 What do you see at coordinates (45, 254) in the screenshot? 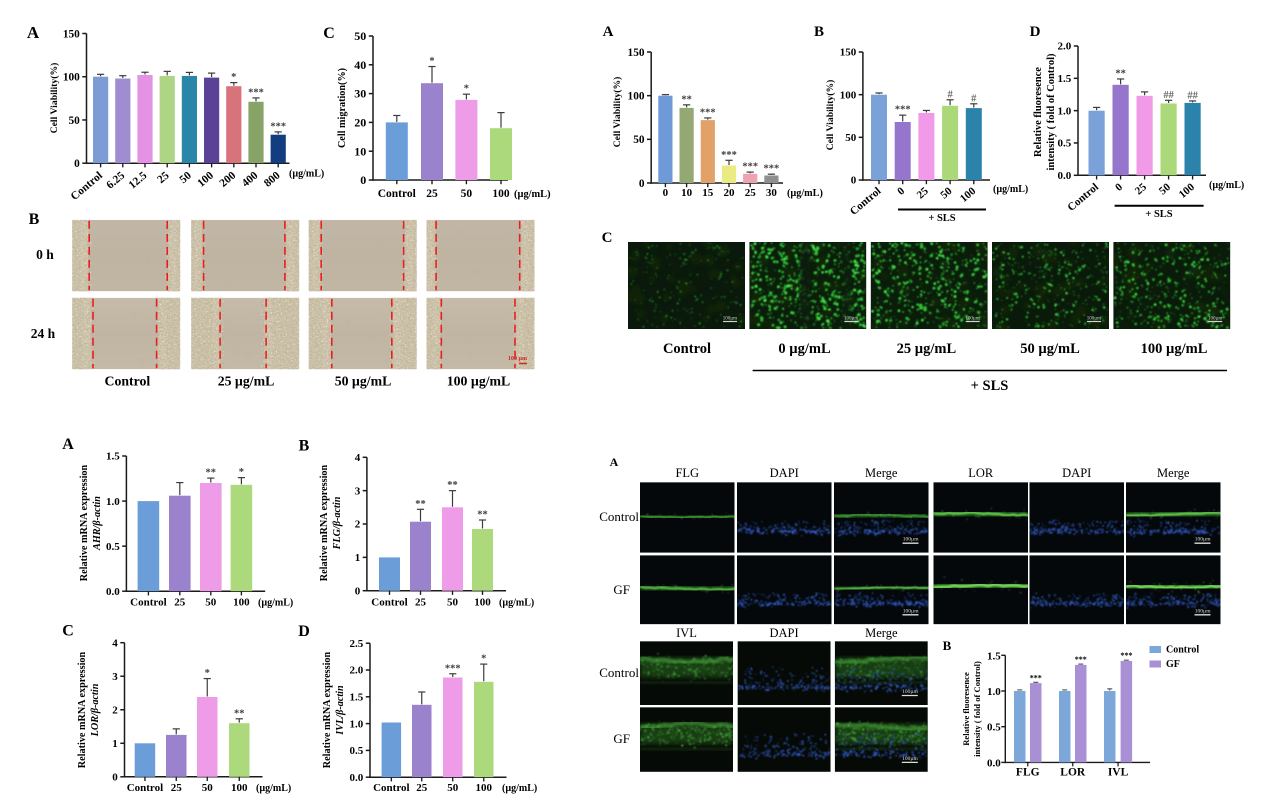
I see `svg-text: 0 h` at bounding box center [45, 254].